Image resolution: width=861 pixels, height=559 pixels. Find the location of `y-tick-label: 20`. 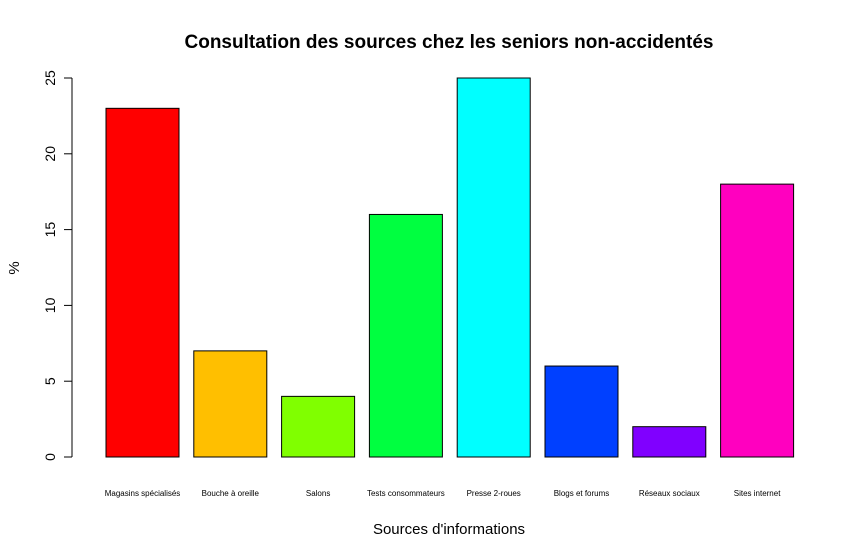

y-tick-label: 20 is located at coordinates (50, 154).